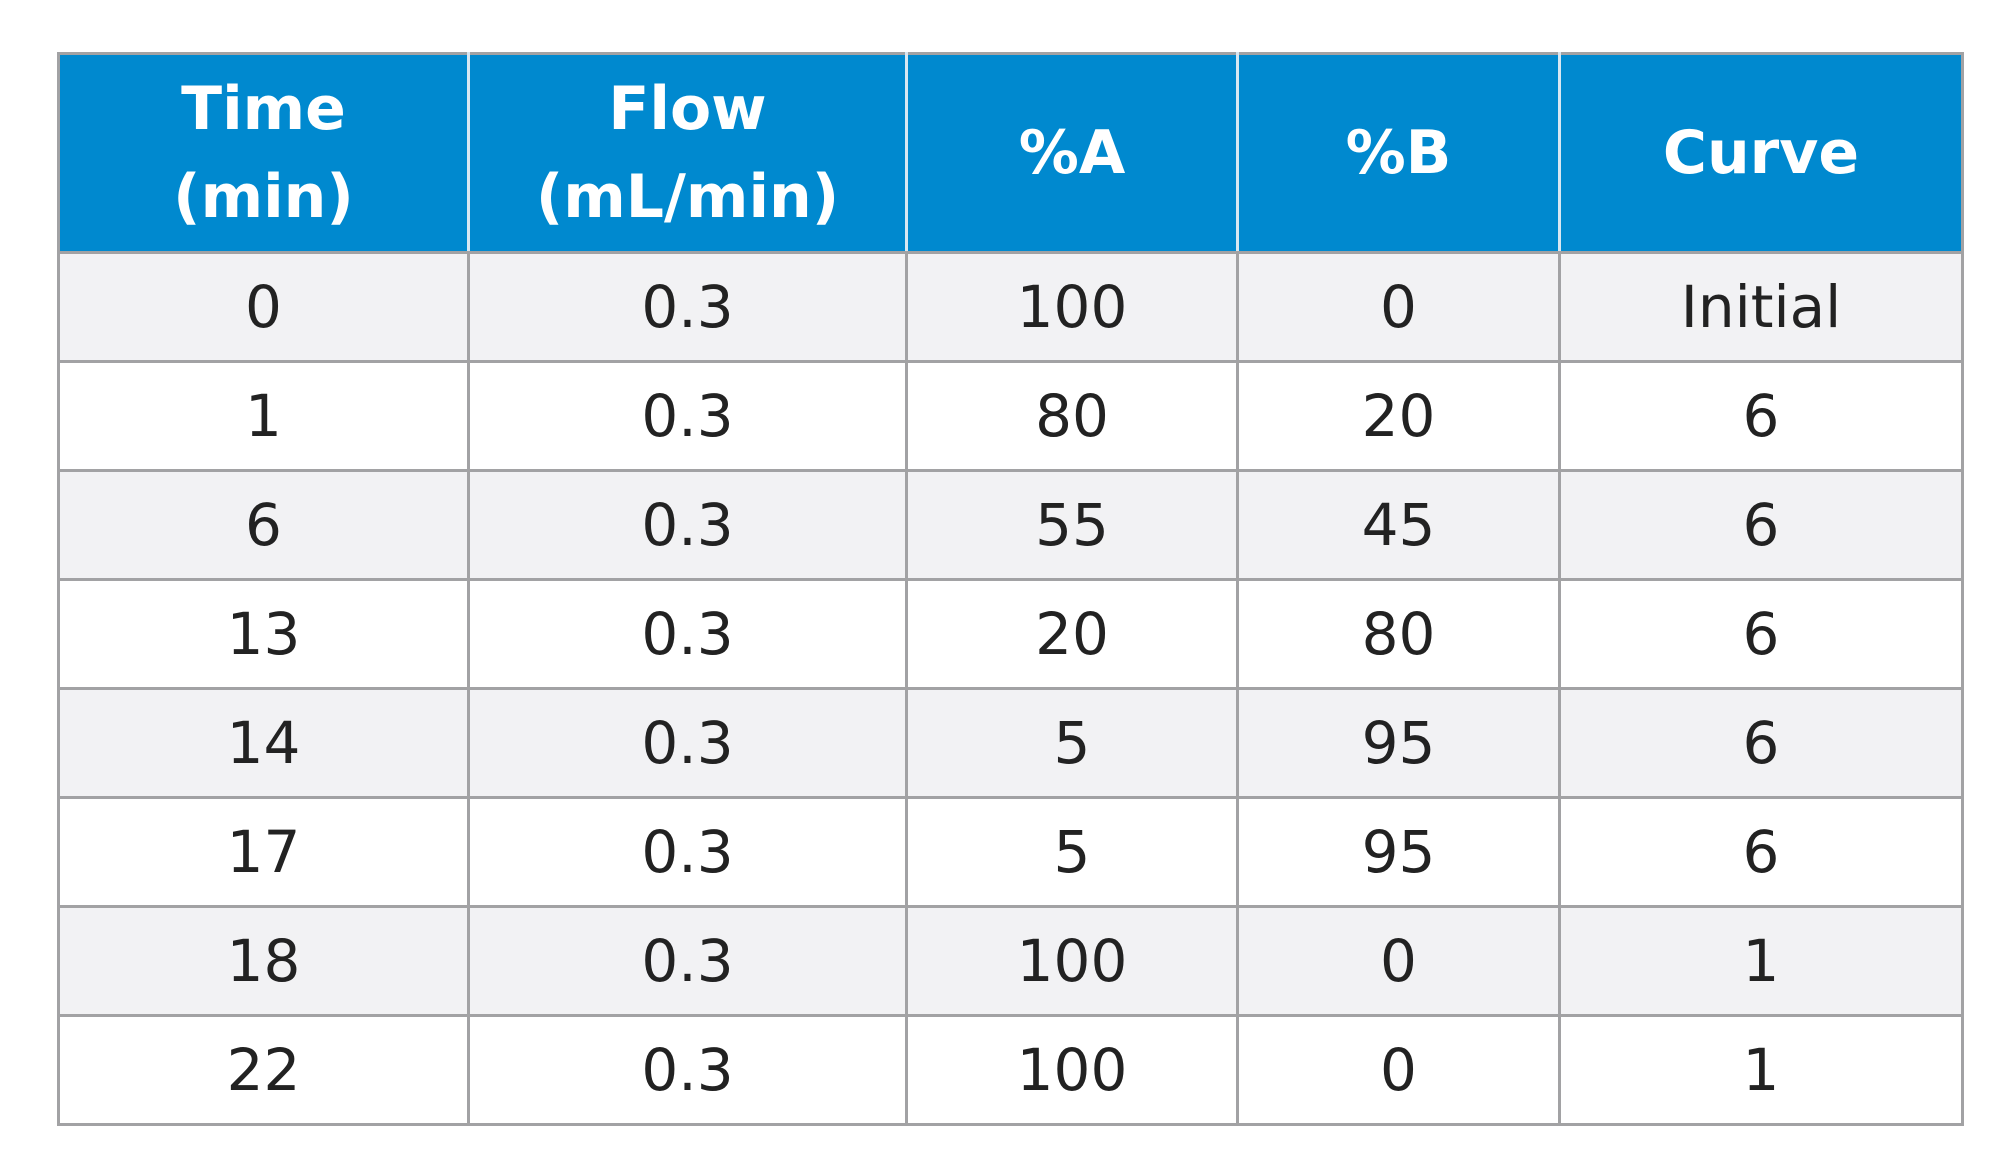  What do you see at coordinates (263, 743) in the screenshot?
I see `time-cell: 14` at bounding box center [263, 743].